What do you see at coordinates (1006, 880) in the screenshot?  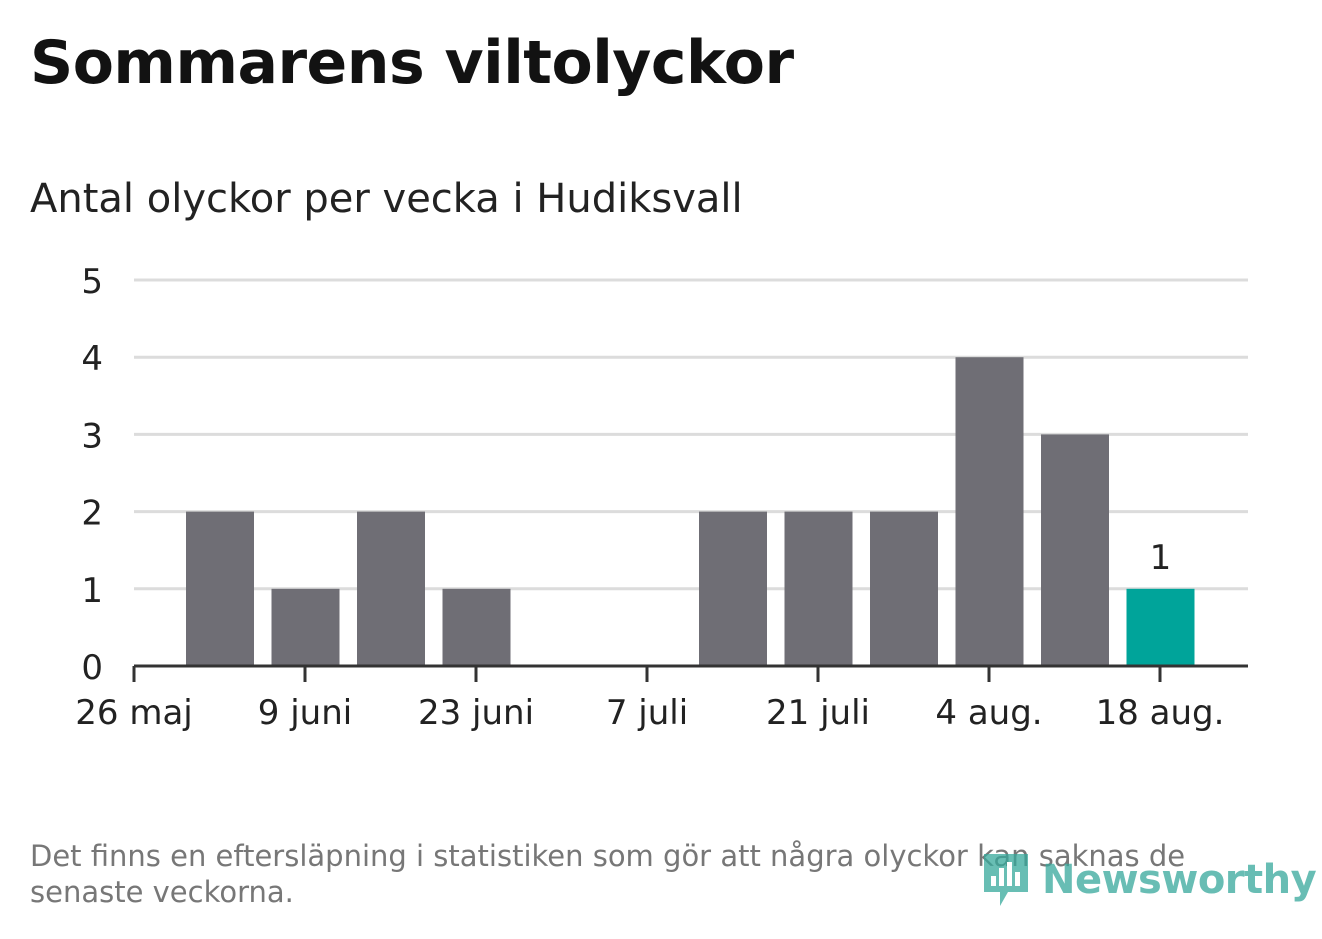 I see `chart-speech-bubble-icon` at bounding box center [1006, 880].